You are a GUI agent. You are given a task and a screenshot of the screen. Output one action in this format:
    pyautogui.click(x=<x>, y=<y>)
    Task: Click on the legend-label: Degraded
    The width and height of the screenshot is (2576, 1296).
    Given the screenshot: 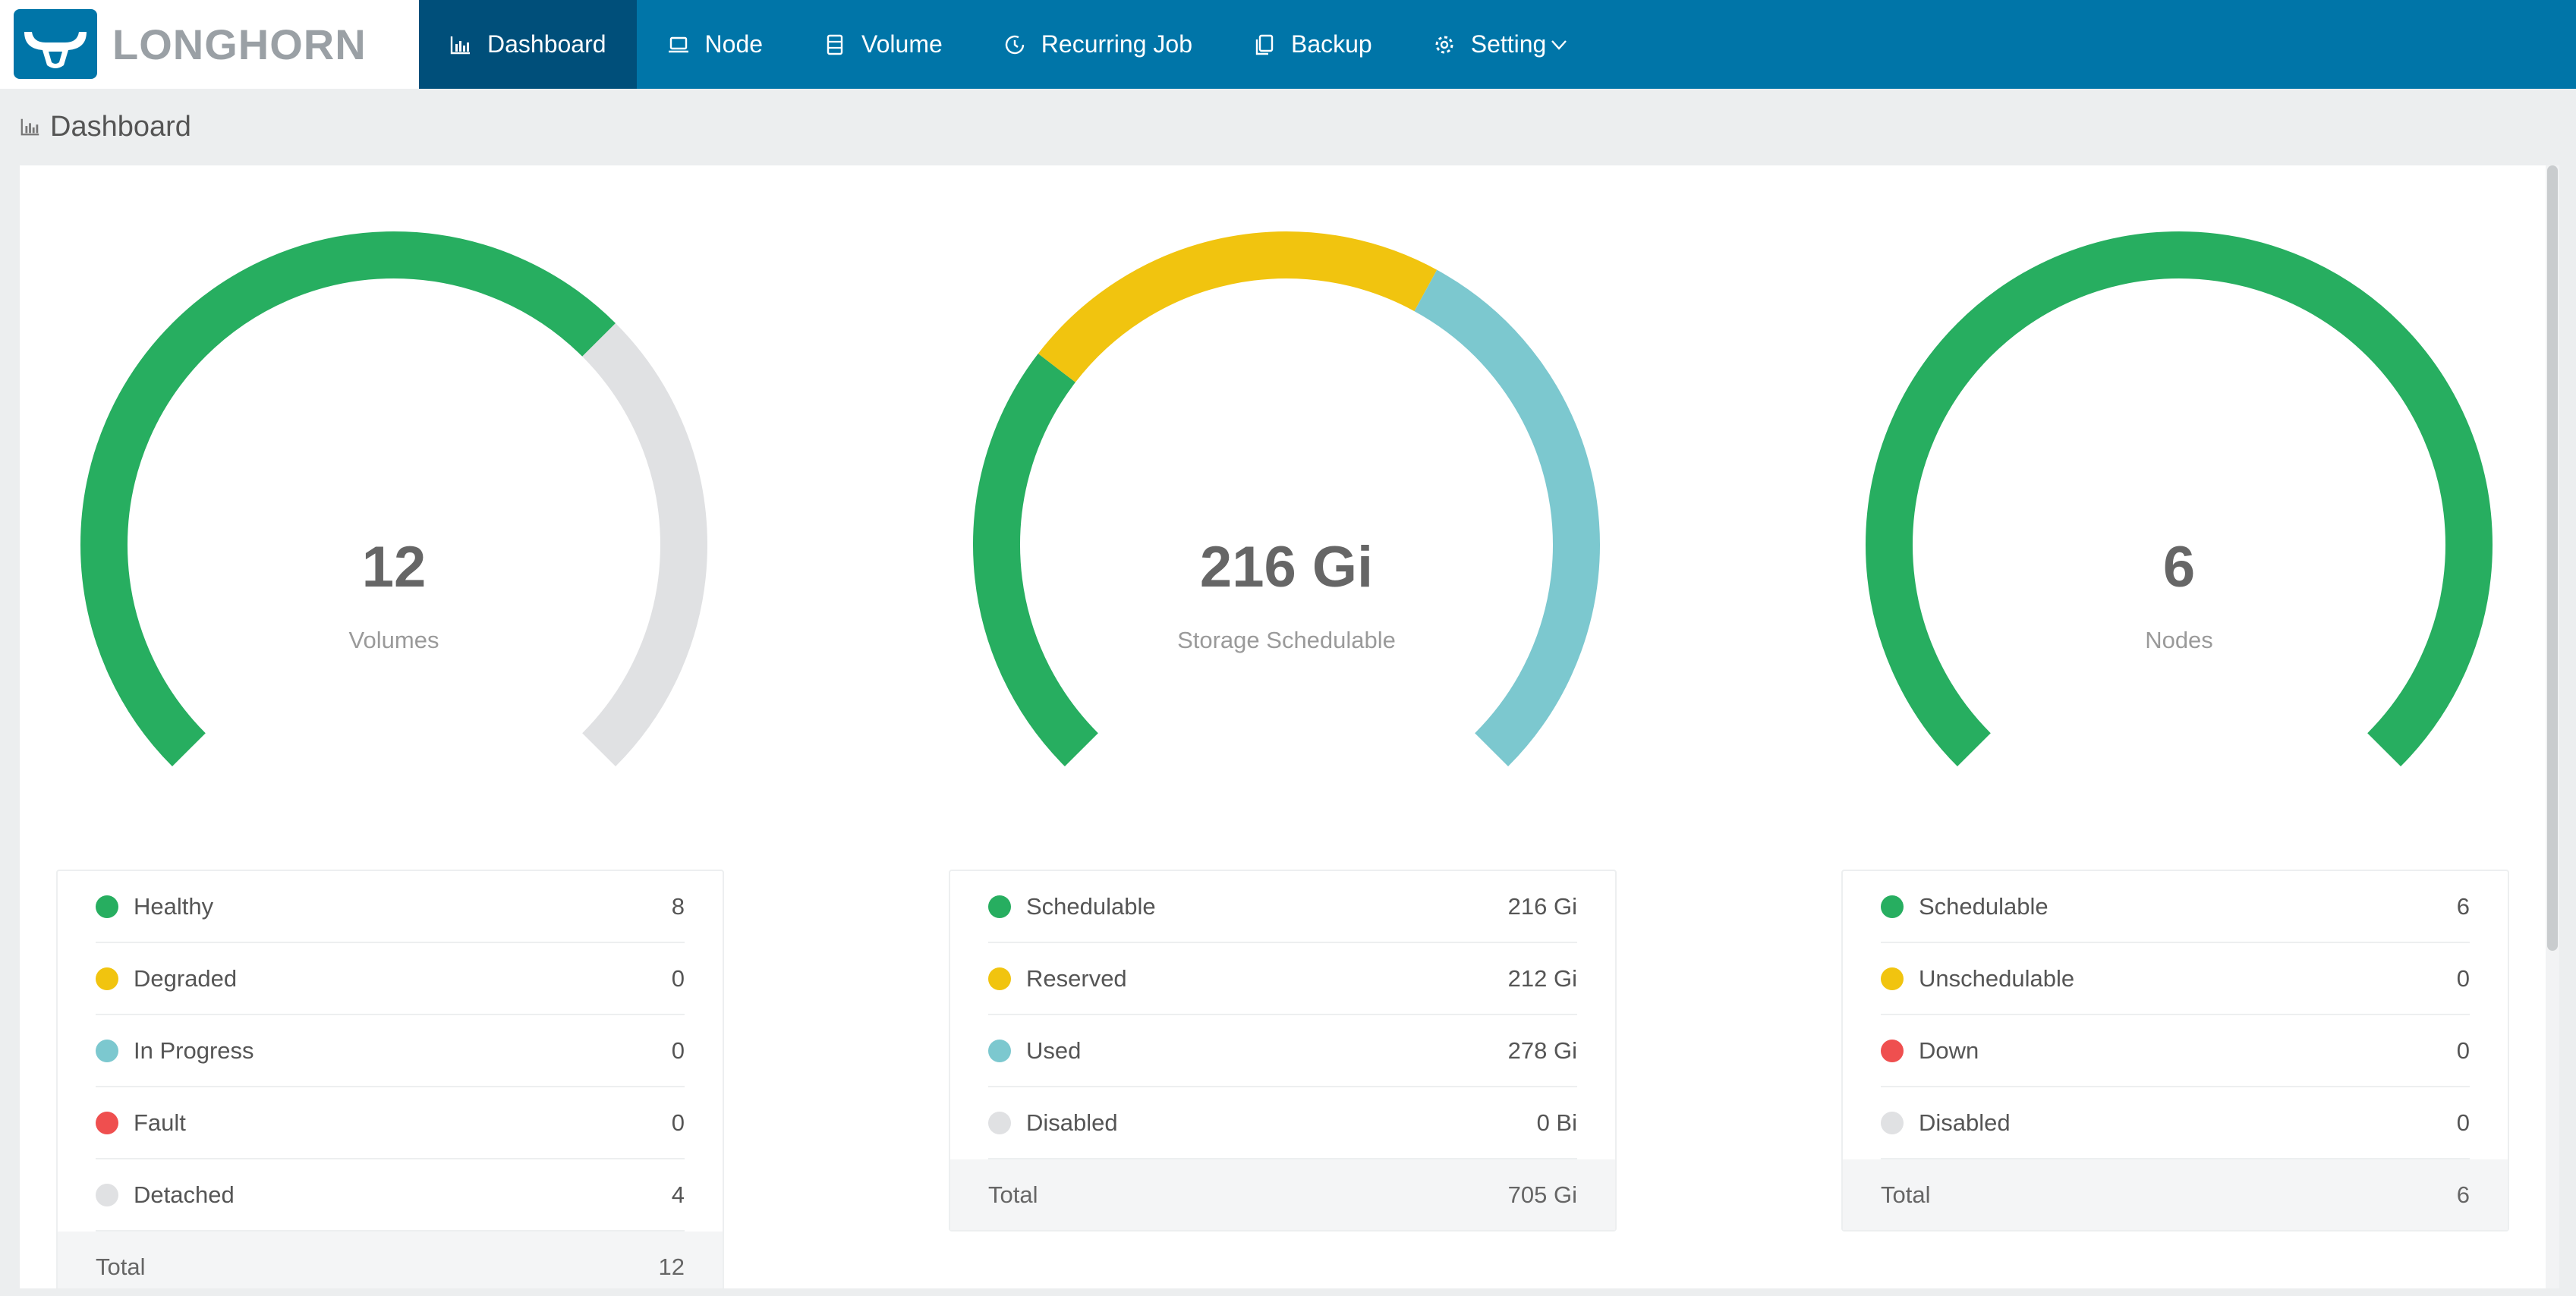 What is the action you would take?
    pyautogui.click(x=186, y=978)
    